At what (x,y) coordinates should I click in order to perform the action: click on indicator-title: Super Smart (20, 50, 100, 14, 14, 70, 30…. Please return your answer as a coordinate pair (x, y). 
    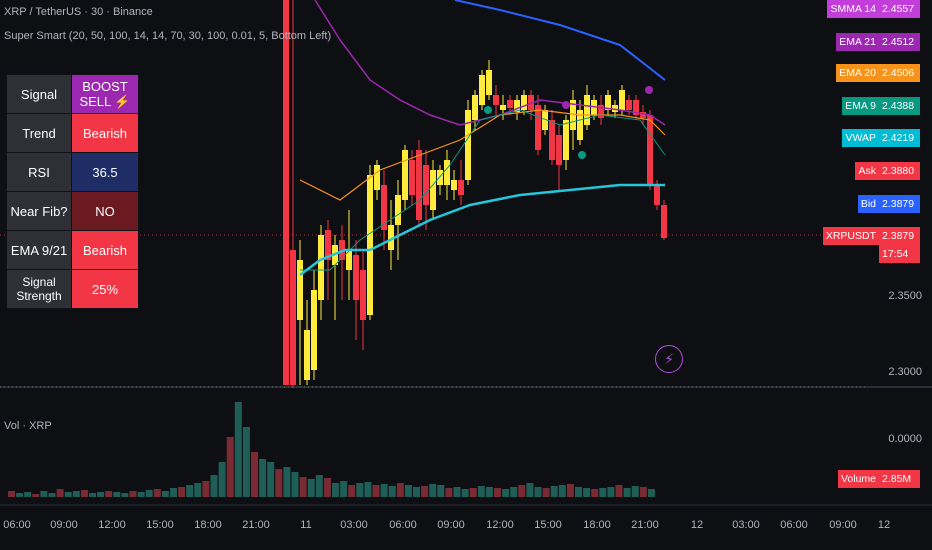
    Looking at the image, I should click on (168, 36).